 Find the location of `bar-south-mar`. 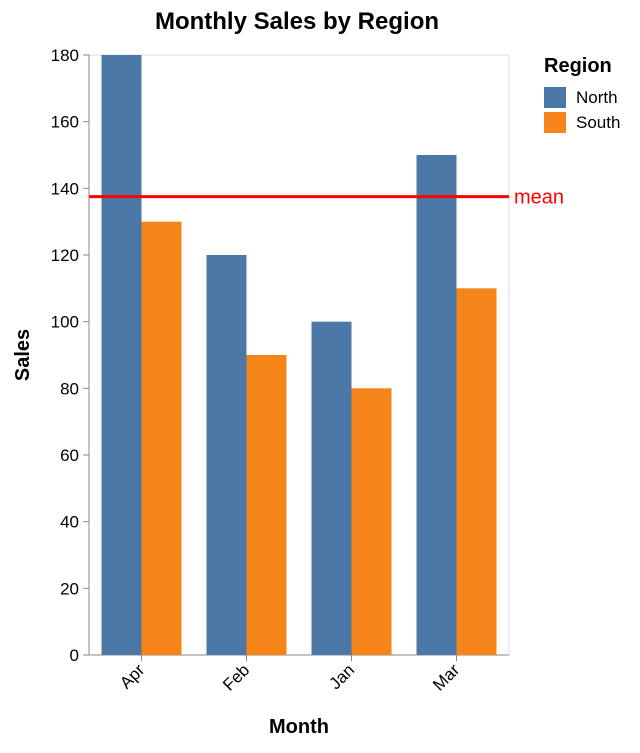

bar-south-mar is located at coordinates (476, 471).